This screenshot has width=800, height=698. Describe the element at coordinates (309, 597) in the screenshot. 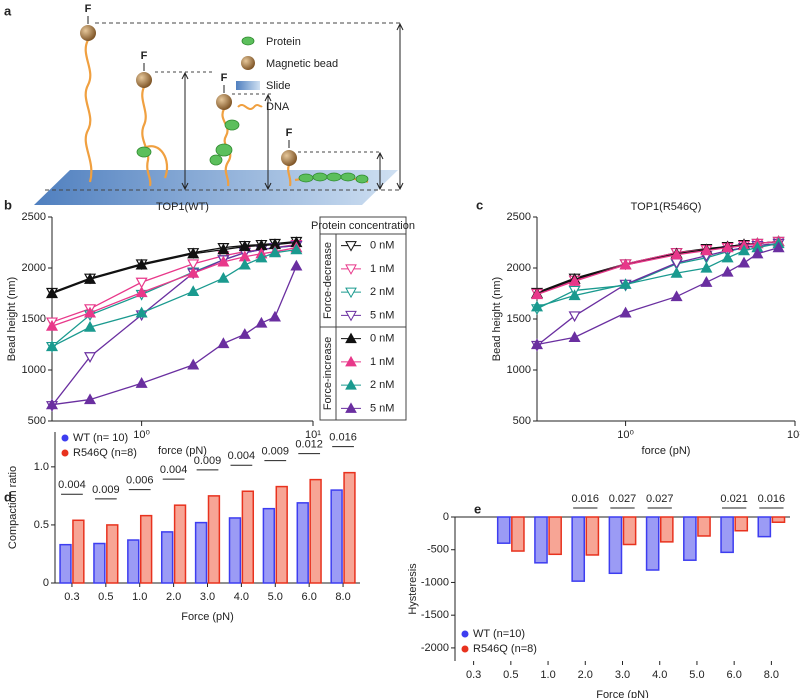

I see `x-tick-label: 6.0` at that location.